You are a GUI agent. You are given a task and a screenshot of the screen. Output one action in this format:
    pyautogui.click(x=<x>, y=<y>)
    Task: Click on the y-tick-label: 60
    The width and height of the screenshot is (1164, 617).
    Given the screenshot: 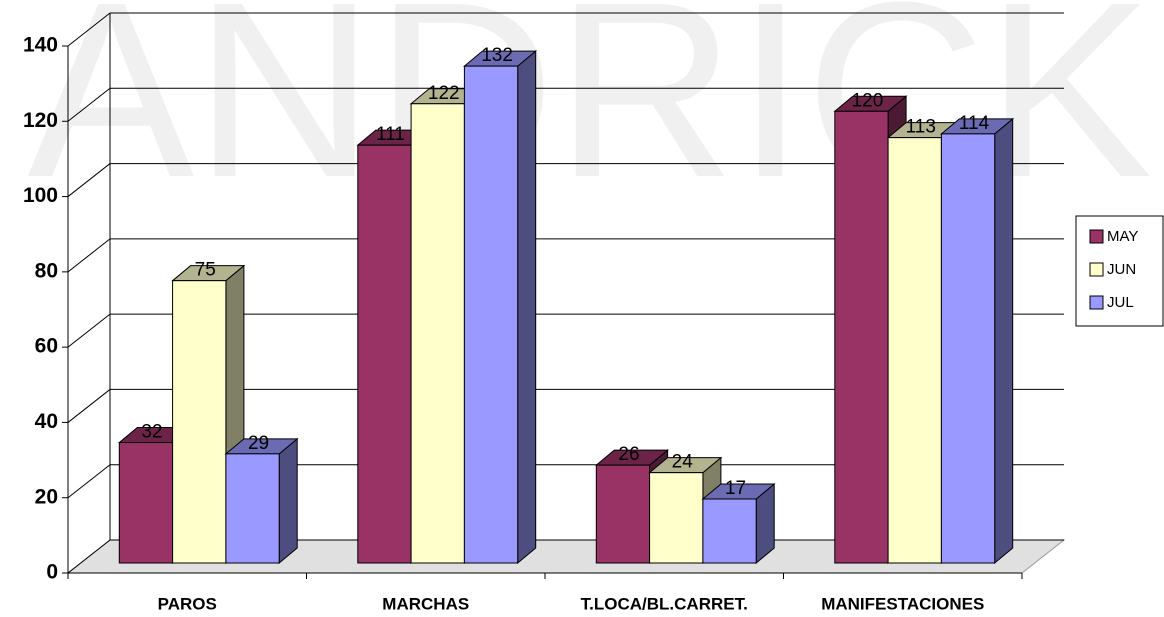 What is the action you would take?
    pyautogui.click(x=46, y=346)
    